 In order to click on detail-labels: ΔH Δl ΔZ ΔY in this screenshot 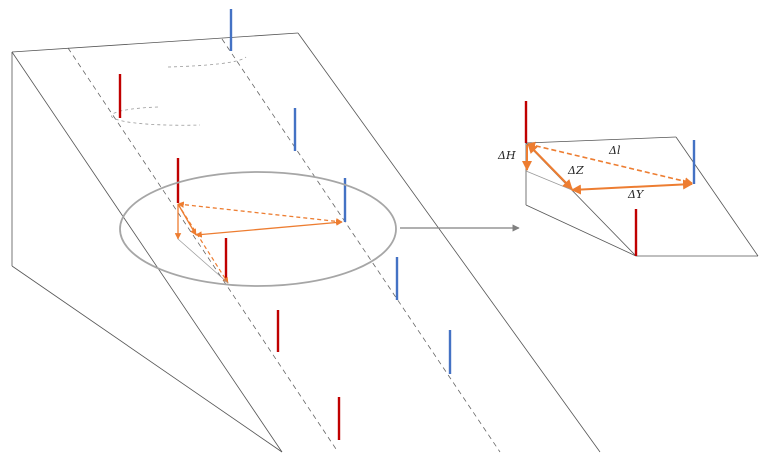, I will do `click(571, 172)`.